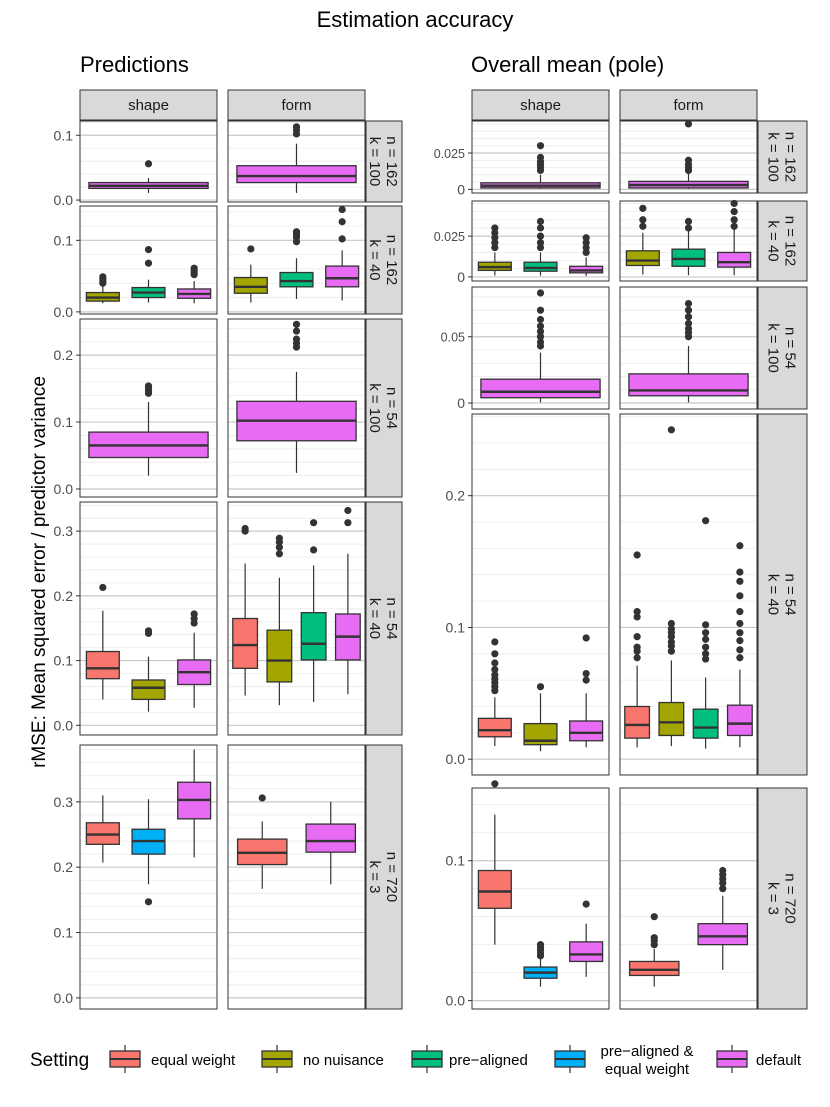 Image resolution: width=830 pixels, height=1107 pixels. I want to click on legend-item-default: default, so click(759, 1059).